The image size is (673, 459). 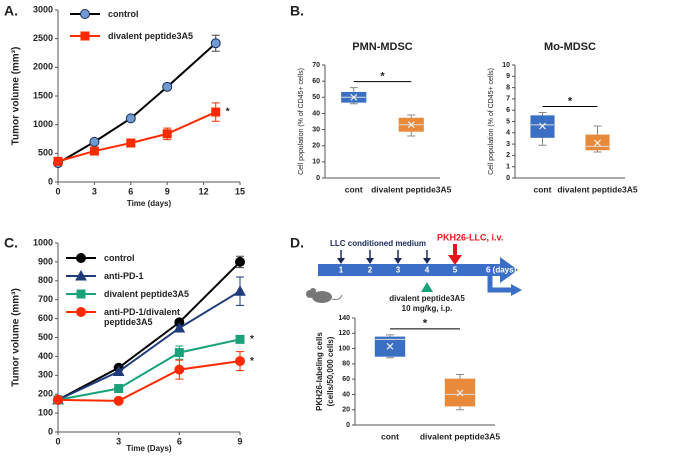 I want to click on y-tick-label: 5, so click(x=508, y=121).